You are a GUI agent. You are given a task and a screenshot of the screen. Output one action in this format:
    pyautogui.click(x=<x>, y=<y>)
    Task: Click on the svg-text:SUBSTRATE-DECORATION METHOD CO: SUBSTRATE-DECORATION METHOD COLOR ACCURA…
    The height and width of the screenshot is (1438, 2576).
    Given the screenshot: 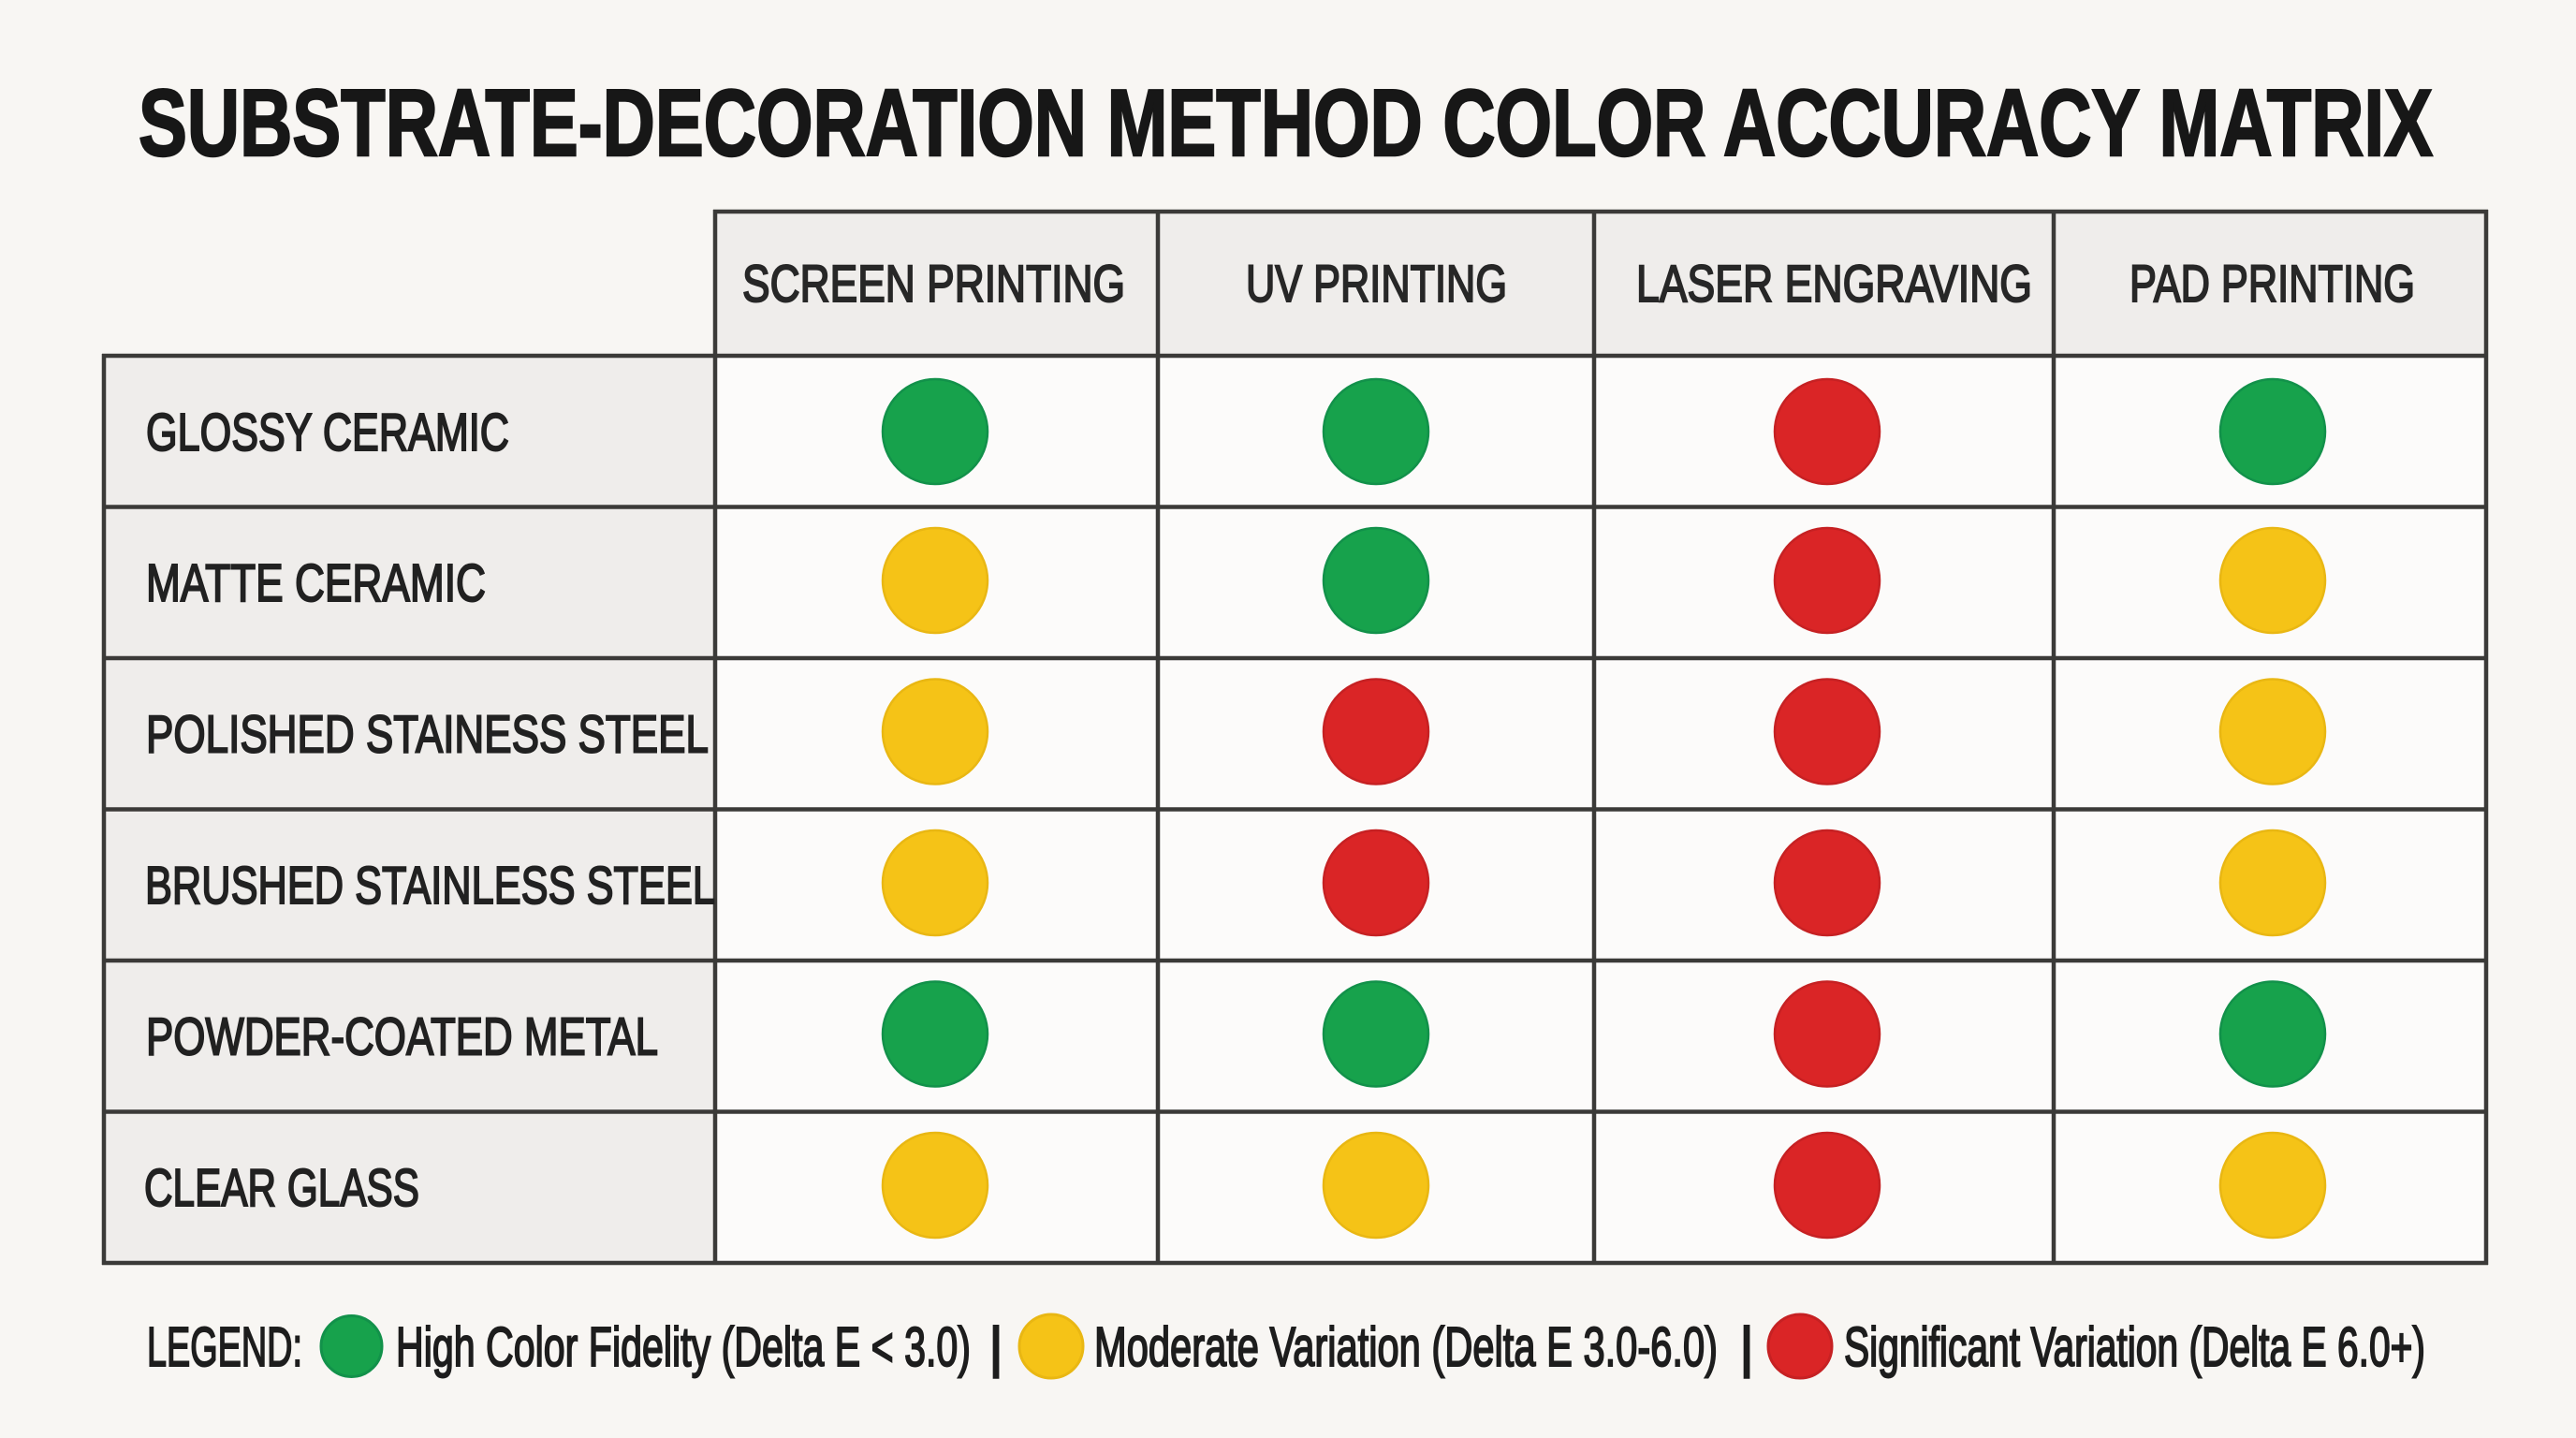 What is the action you would take?
    pyautogui.click(x=1286, y=123)
    